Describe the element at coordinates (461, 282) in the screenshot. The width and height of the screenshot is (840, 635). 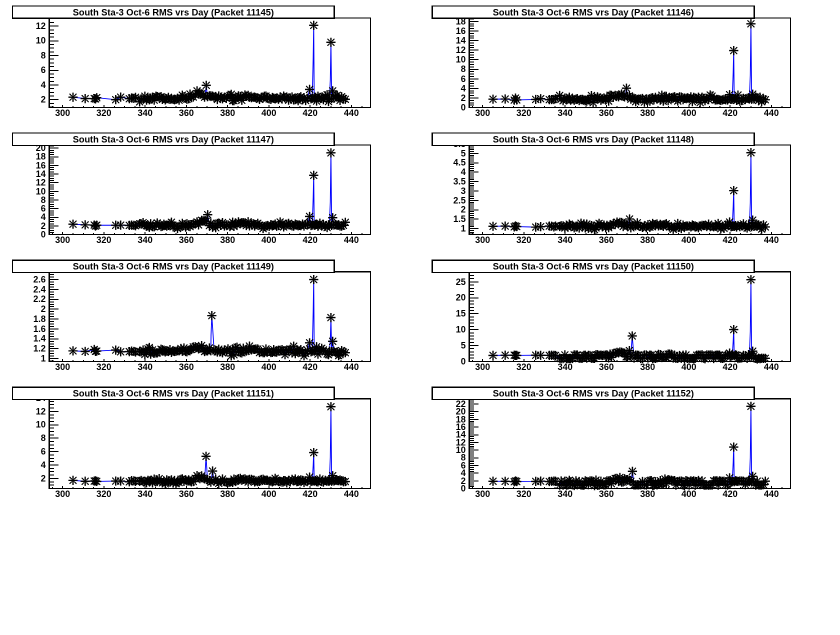
I see `svg-text: 25` at that location.